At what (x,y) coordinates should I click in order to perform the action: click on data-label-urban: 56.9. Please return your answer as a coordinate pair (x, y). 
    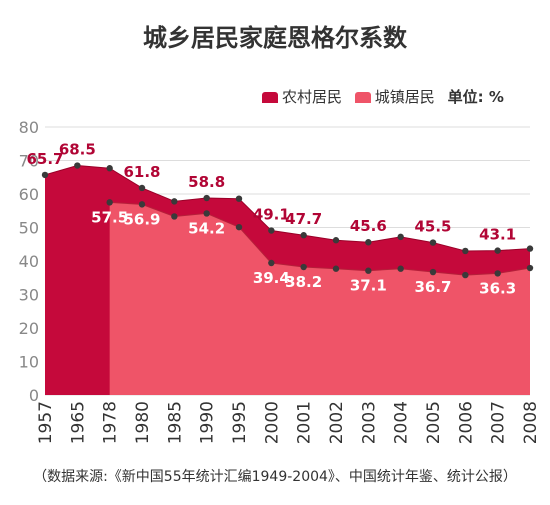
    Looking at the image, I should click on (141, 219).